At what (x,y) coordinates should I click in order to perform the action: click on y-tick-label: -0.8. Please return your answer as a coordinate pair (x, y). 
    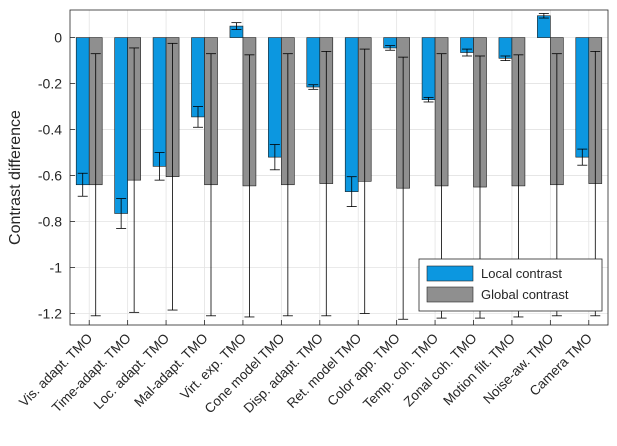
    Looking at the image, I should click on (50, 222).